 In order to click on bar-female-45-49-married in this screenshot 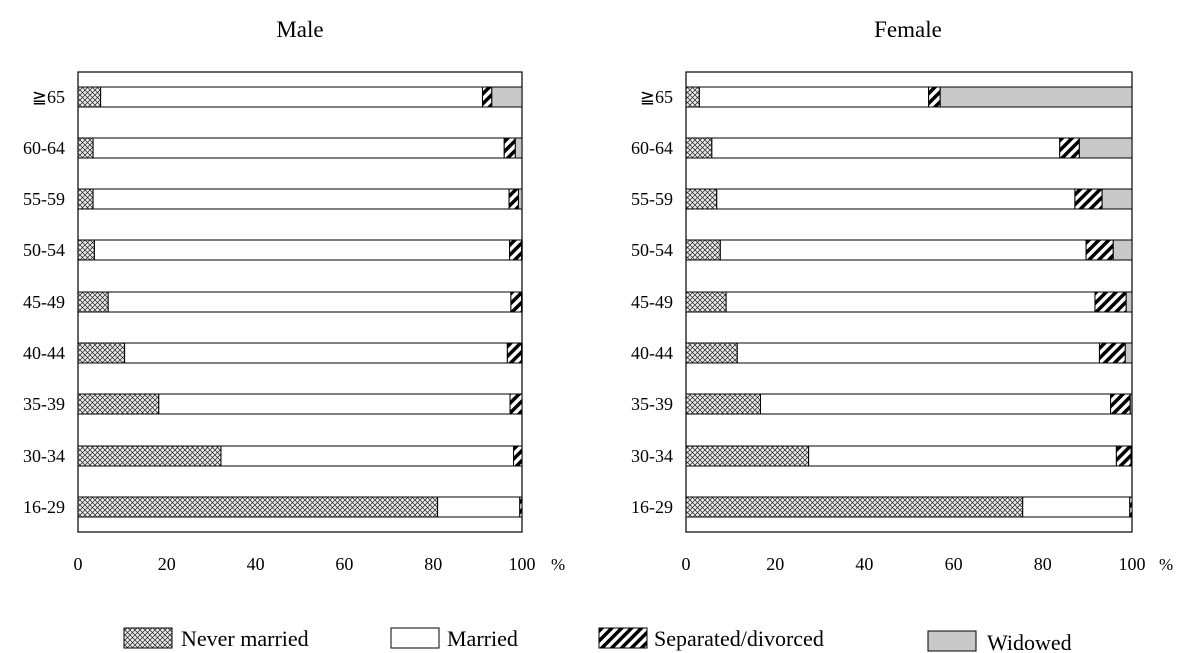, I will do `click(910, 302)`.